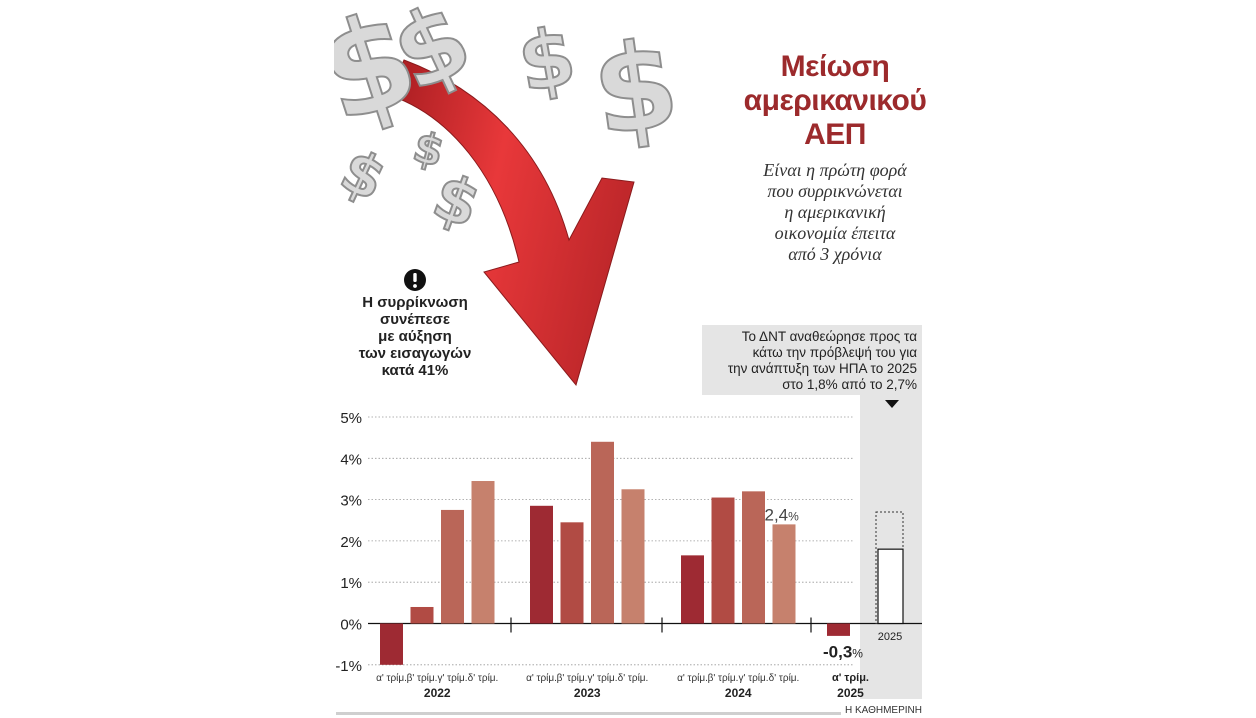  What do you see at coordinates (849, 384) in the screenshot?
I see `forecast-note-line: στο 1,8% από το 2,7%` at bounding box center [849, 384].